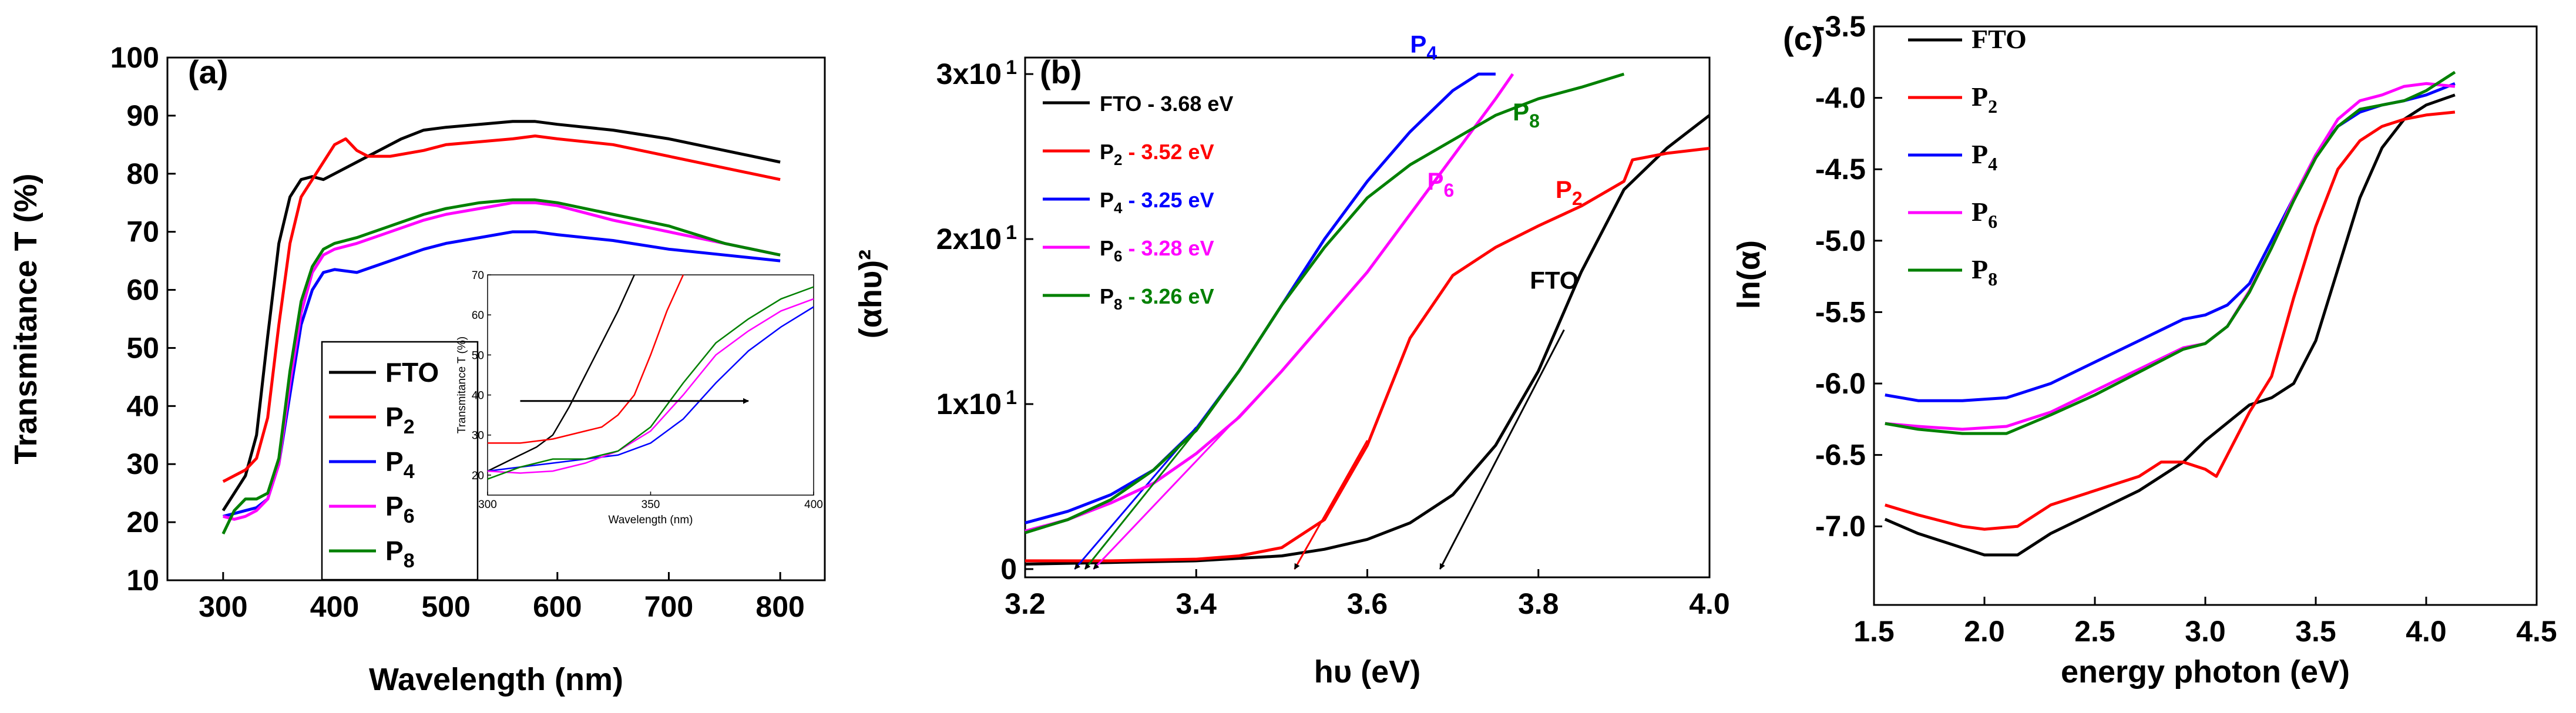 This screenshot has height=713, width=2576. What do you see at coordinates (779, 606) in the screenshot?
I see `x-tick-label: 800` at bounding box center [779, 606].